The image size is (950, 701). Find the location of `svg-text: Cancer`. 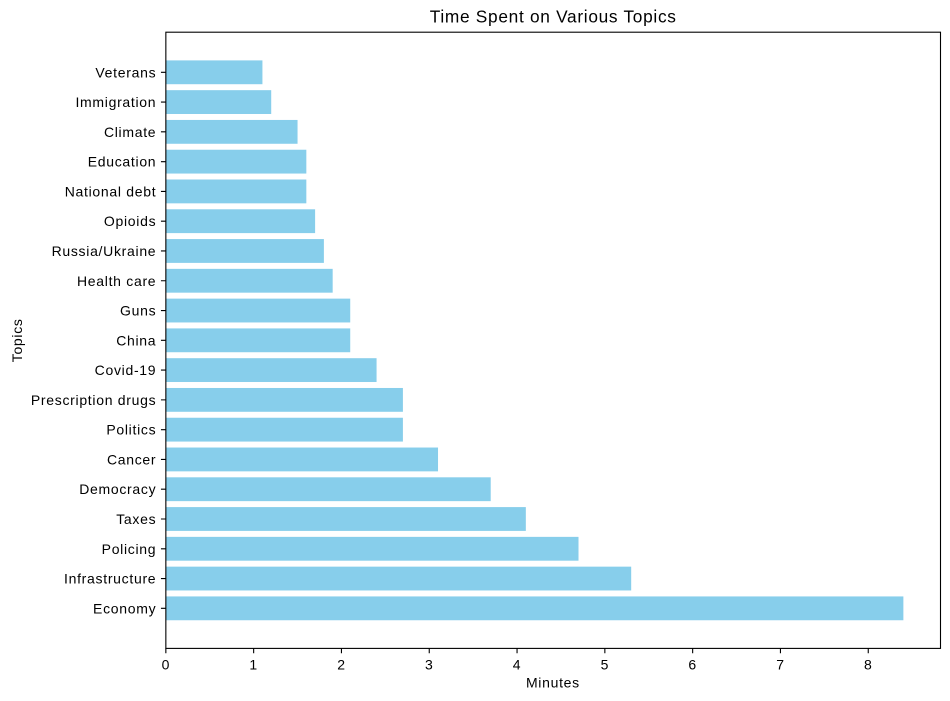

svg-text: Cancer is located at coordinates (131, 459).